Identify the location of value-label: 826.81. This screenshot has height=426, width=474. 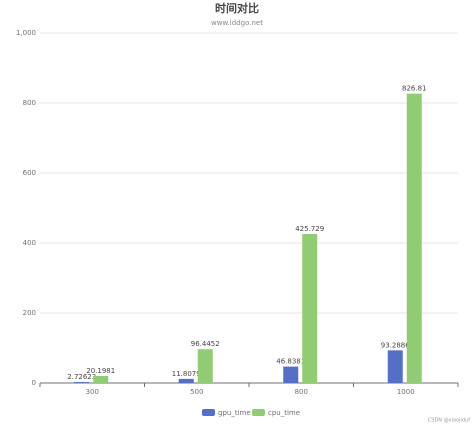
(414, 89).